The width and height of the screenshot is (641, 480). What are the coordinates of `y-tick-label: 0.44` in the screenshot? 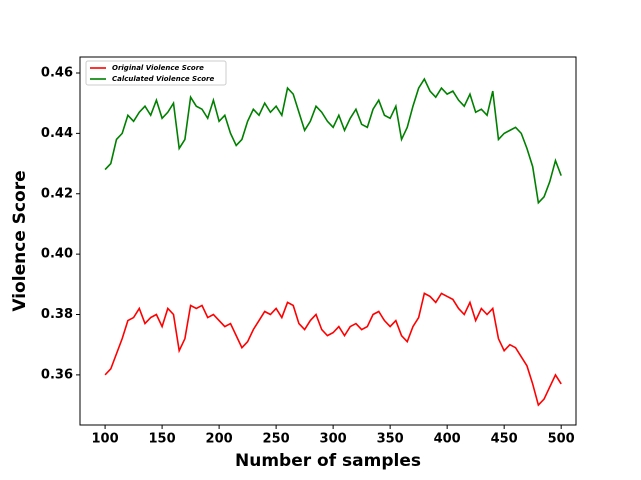 It's located at (57, 133).